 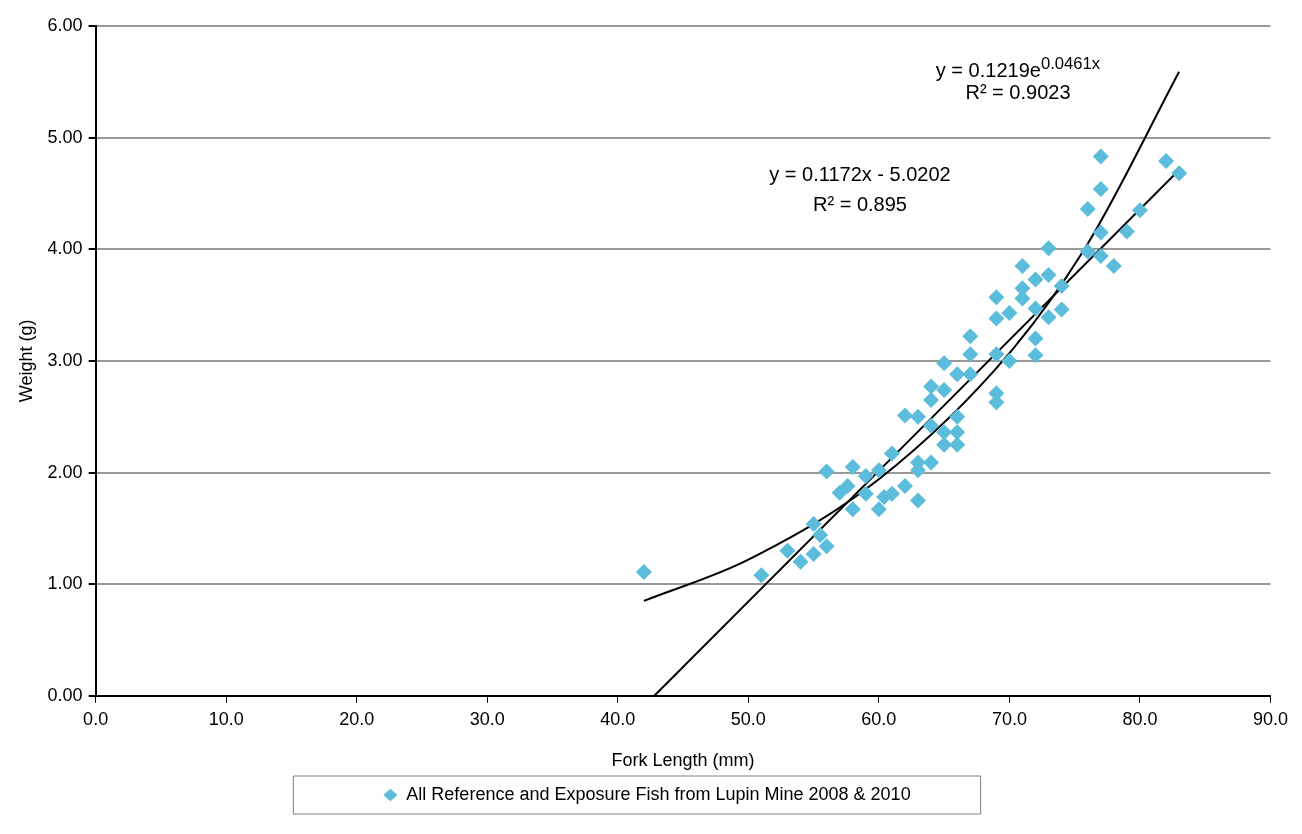 I want to click on y-tick-label: 6.00, so click(x=65, y=24).